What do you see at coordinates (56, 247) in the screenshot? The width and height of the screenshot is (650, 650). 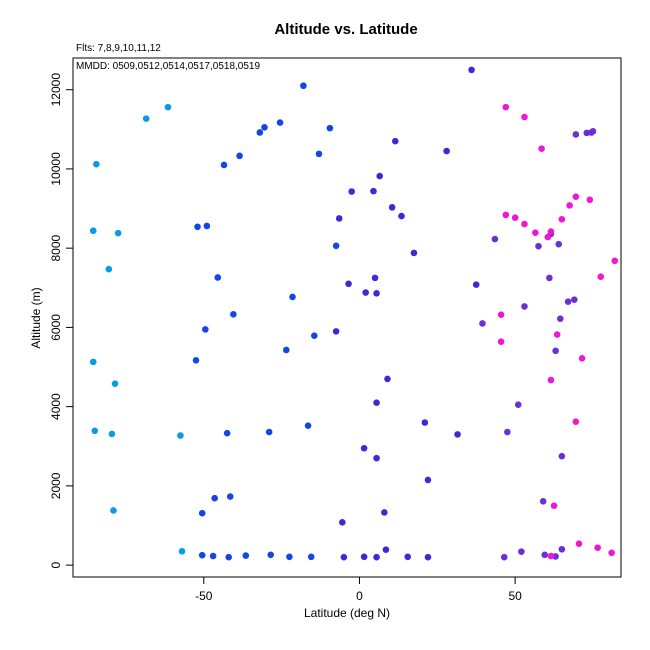 I see `y-tick-label: 8000` at bounding box center [56, 247].